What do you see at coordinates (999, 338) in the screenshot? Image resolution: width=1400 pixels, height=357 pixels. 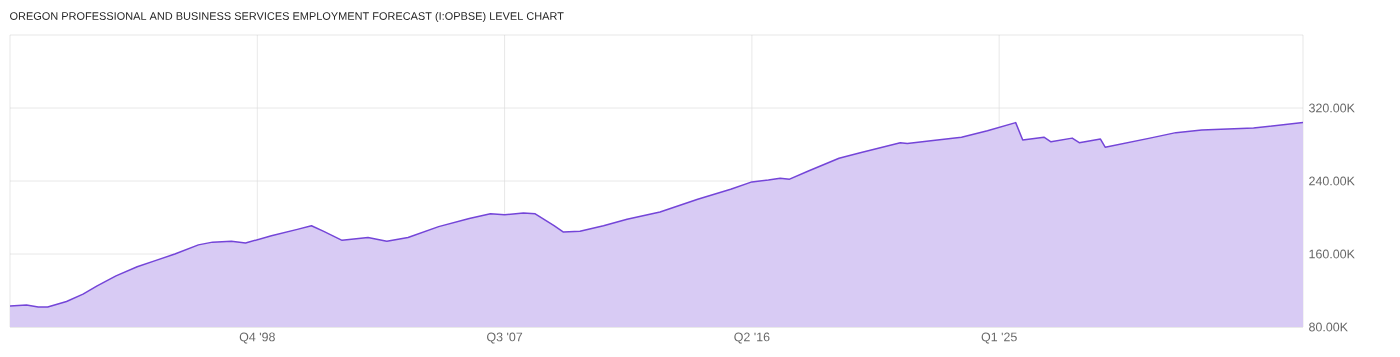 I see `x-tick-label: Q1 '25` at bounding box center [999, 338].